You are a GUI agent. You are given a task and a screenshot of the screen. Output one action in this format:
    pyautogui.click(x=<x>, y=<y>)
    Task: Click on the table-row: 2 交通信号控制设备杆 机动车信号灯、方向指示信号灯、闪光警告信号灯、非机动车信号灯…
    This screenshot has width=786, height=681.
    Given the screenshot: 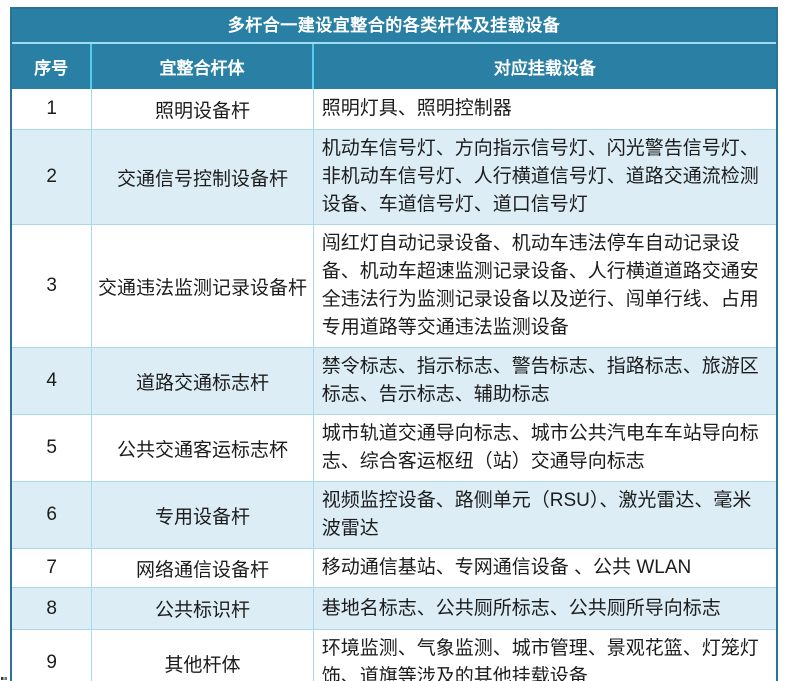 What is the action you would take?
    pyautogui.click(x=394, y=176)
    